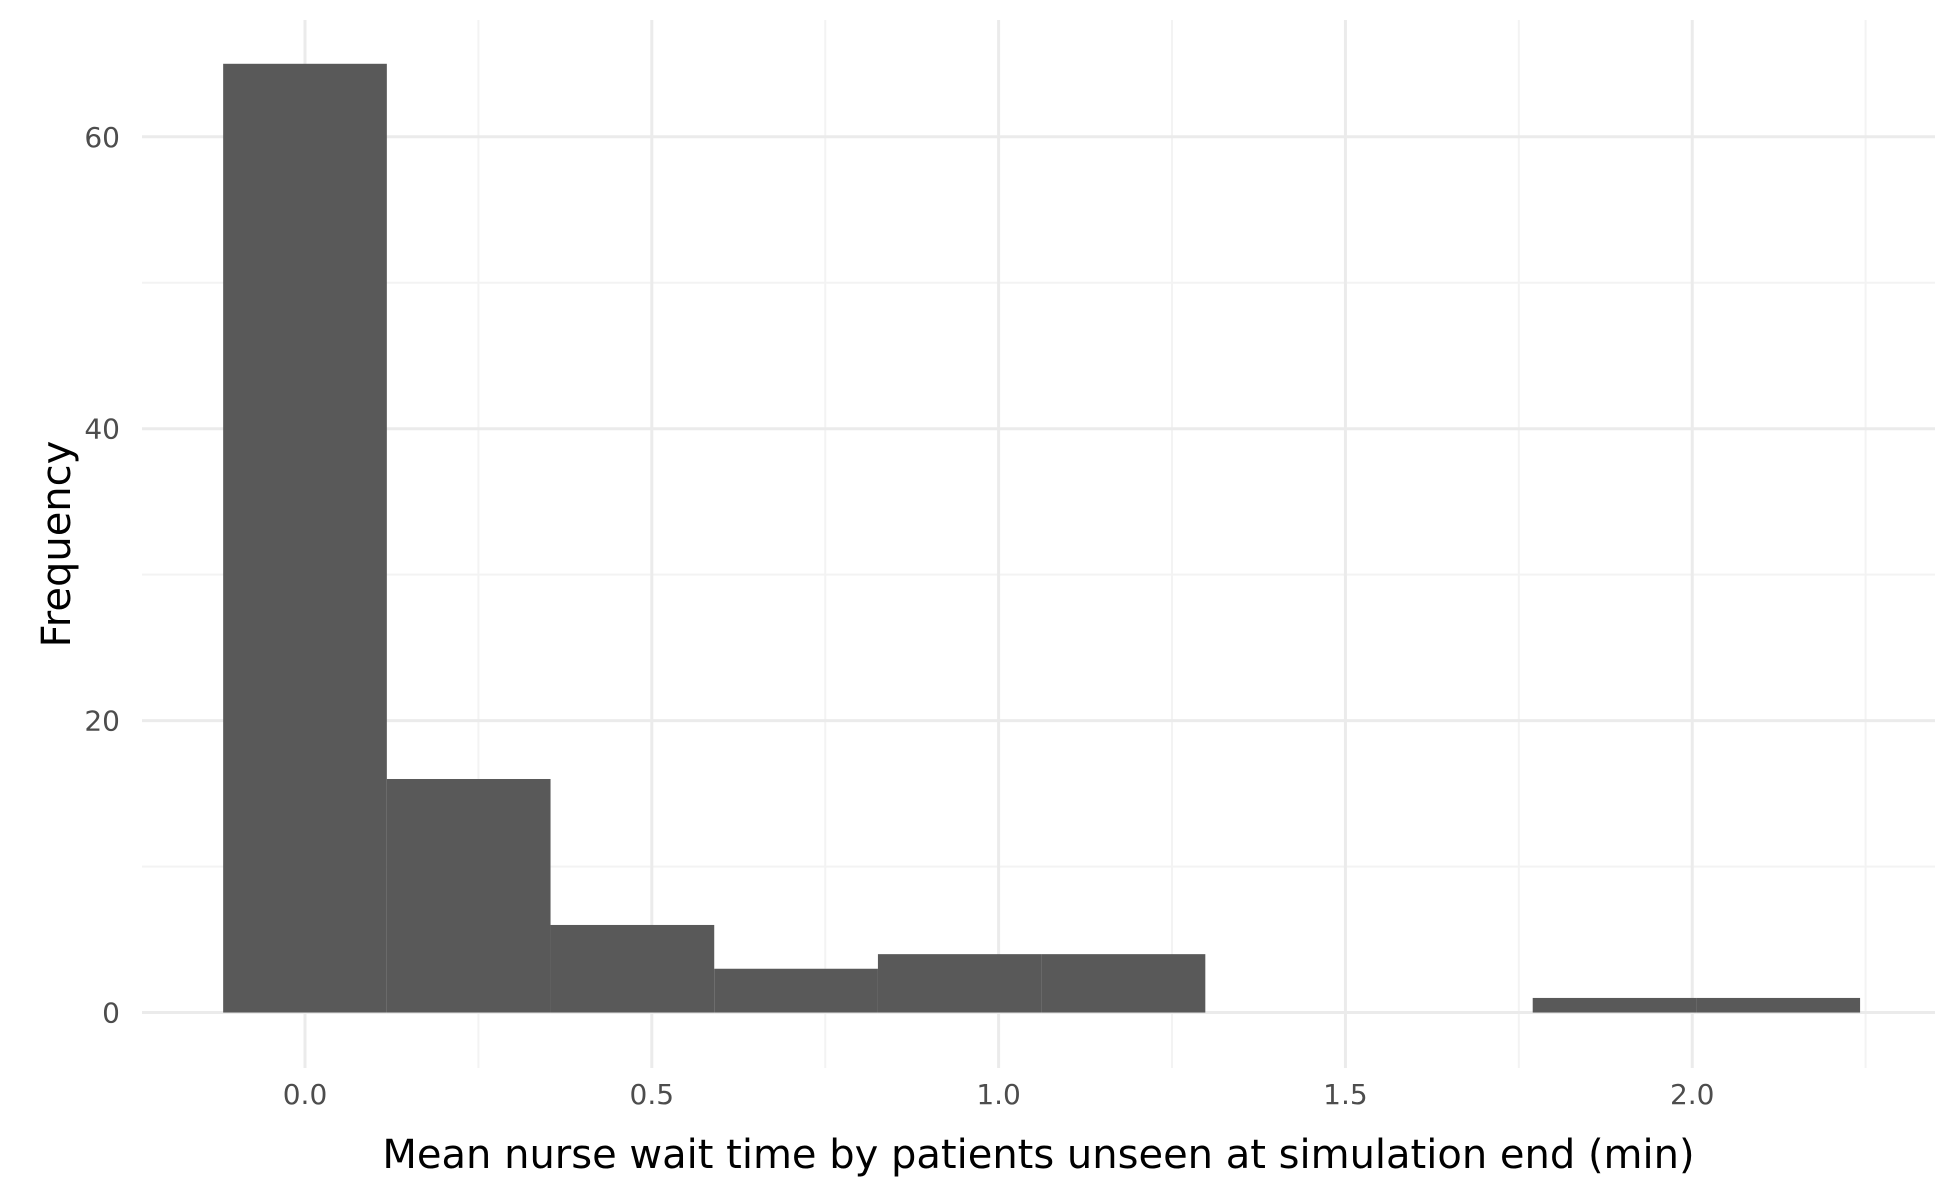  I want to click on x-tick-label: 0.5, so click(652, 1094).